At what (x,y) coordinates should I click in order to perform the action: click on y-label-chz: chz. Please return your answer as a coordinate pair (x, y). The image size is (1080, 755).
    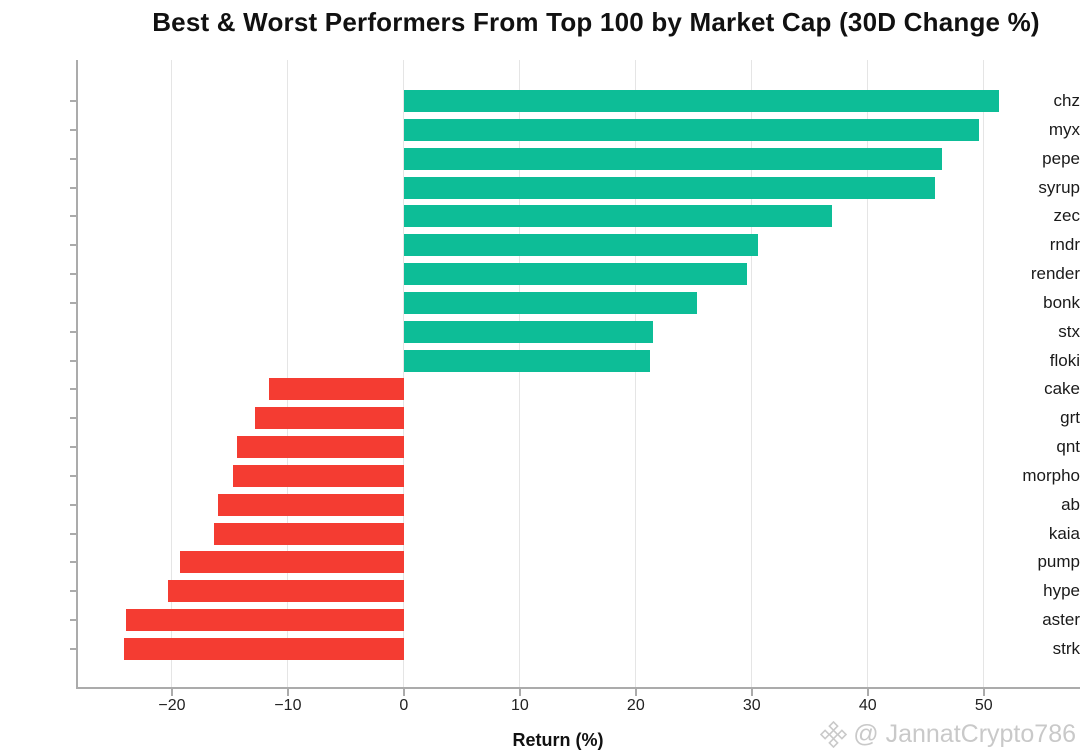
    Looking at the image, I should click on (1066, 100).